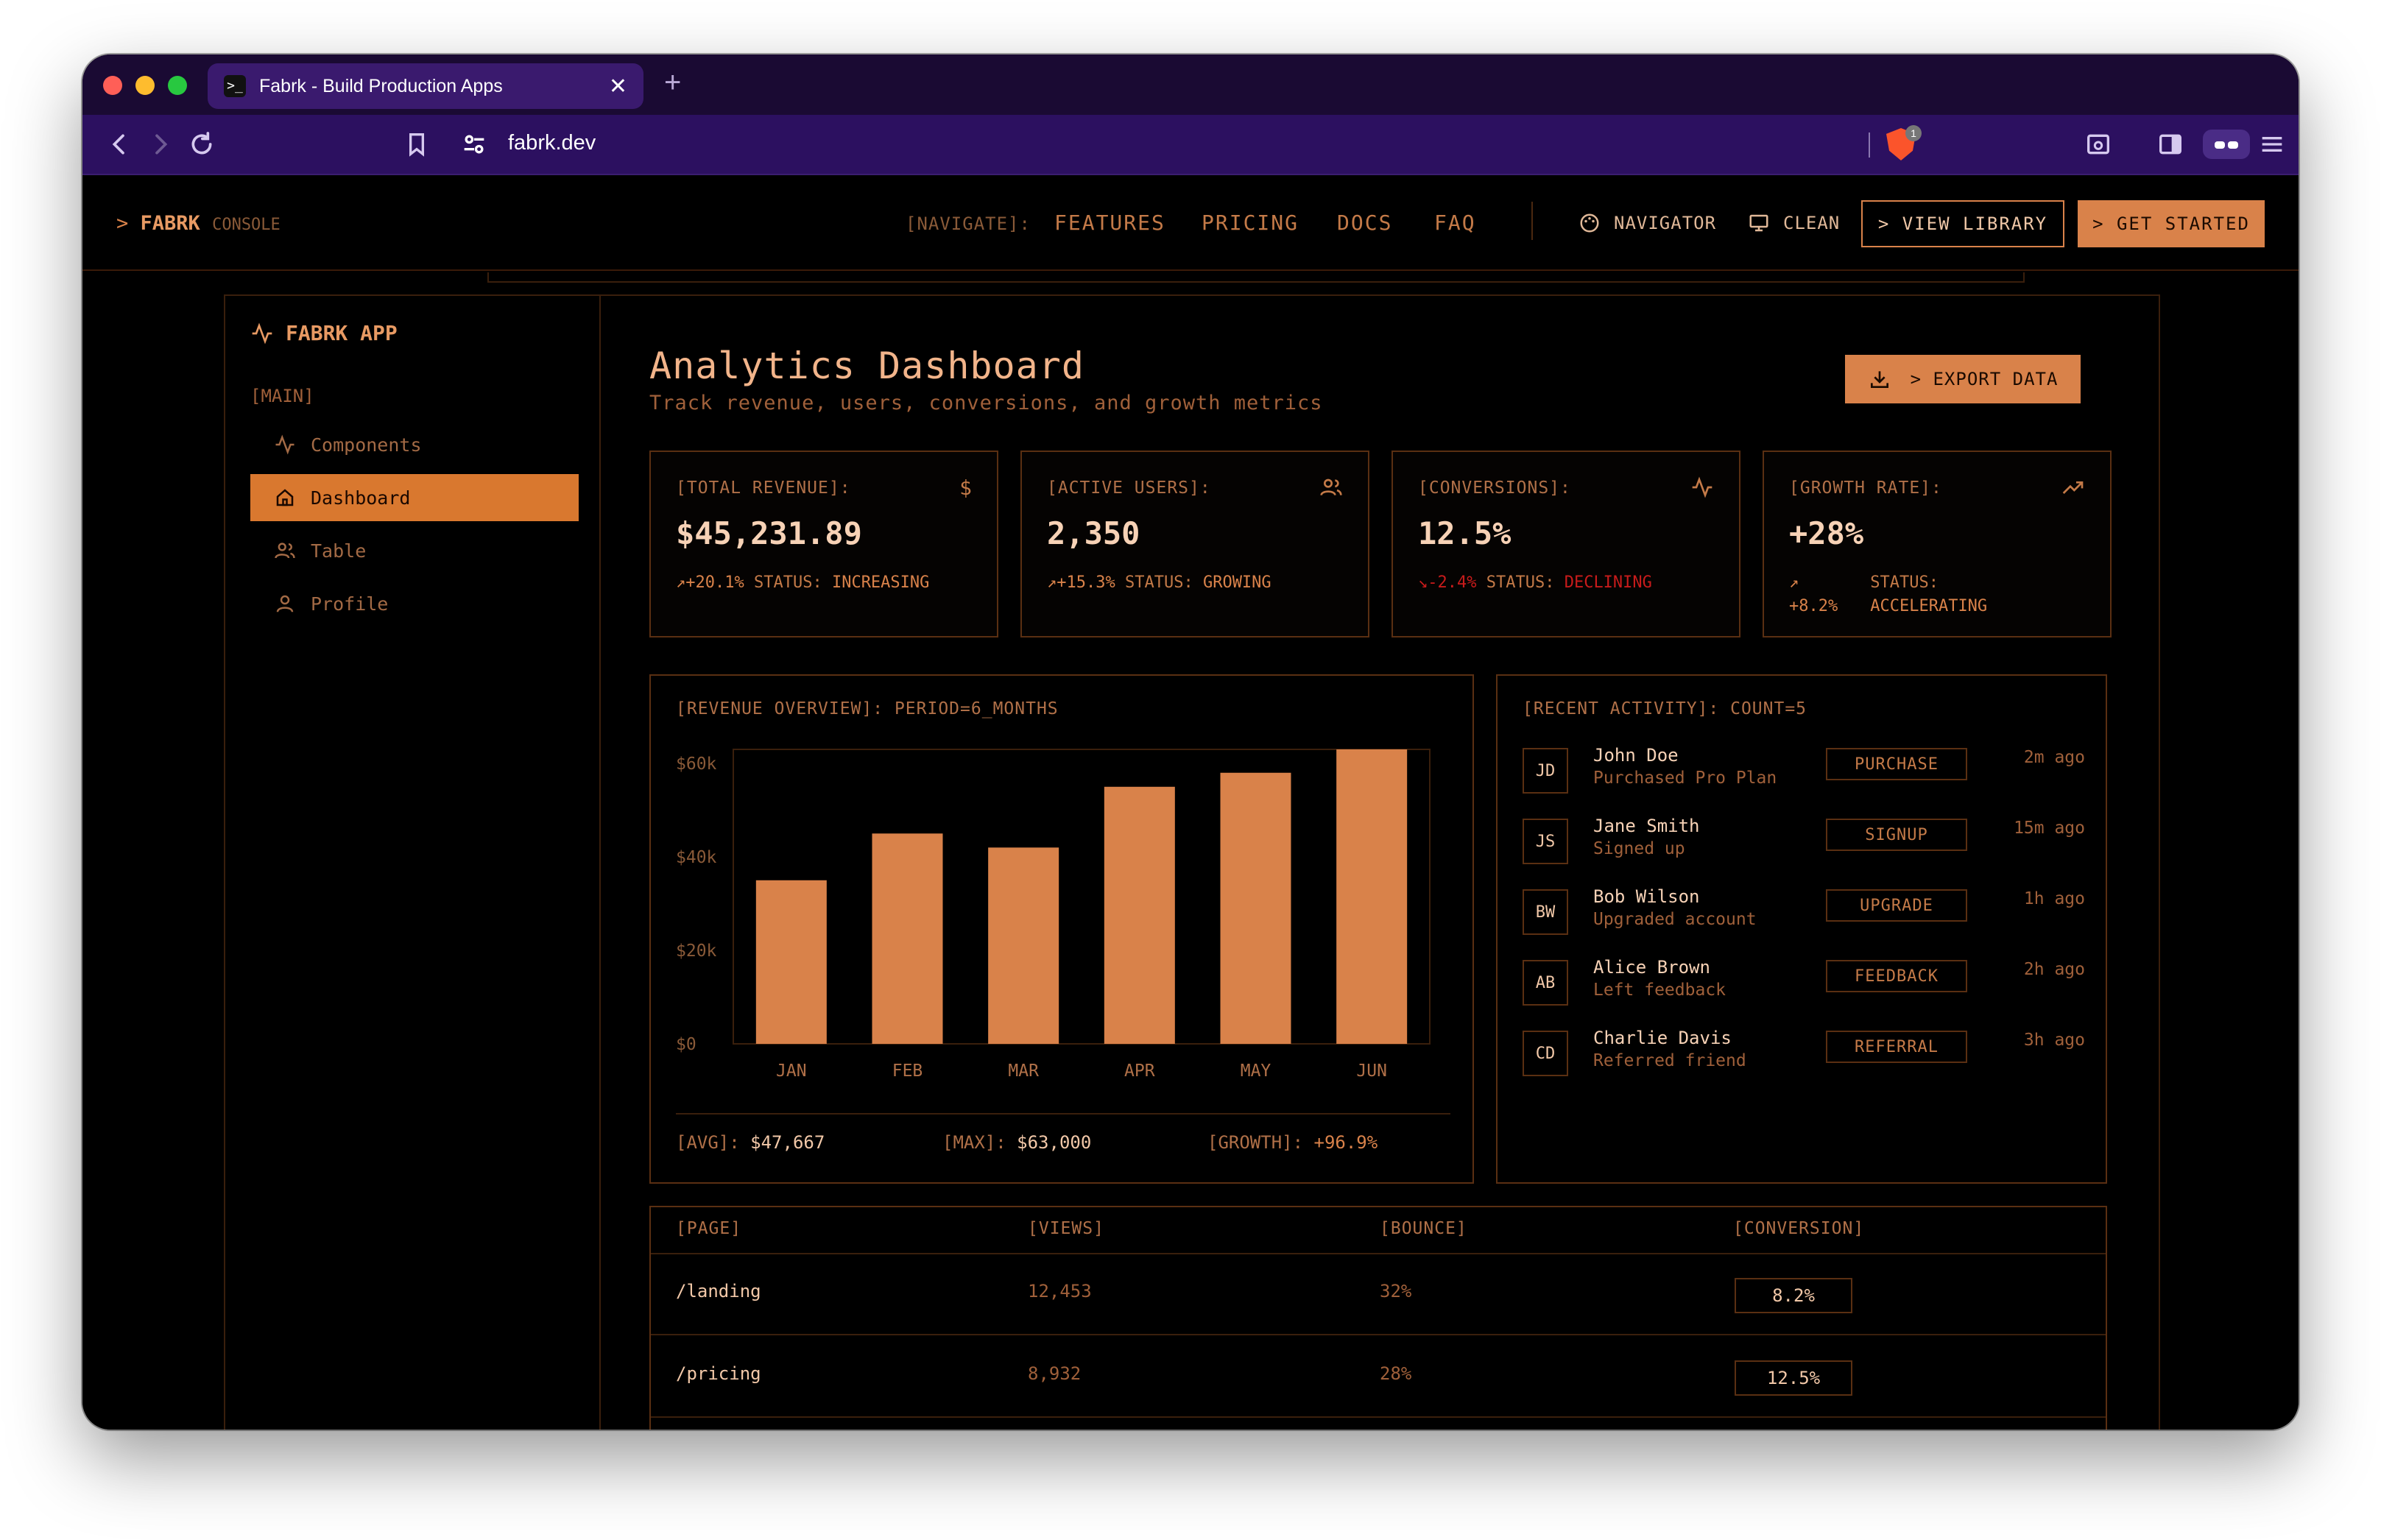  I want to click on avg-value: $47,667, so click(788, 1142).